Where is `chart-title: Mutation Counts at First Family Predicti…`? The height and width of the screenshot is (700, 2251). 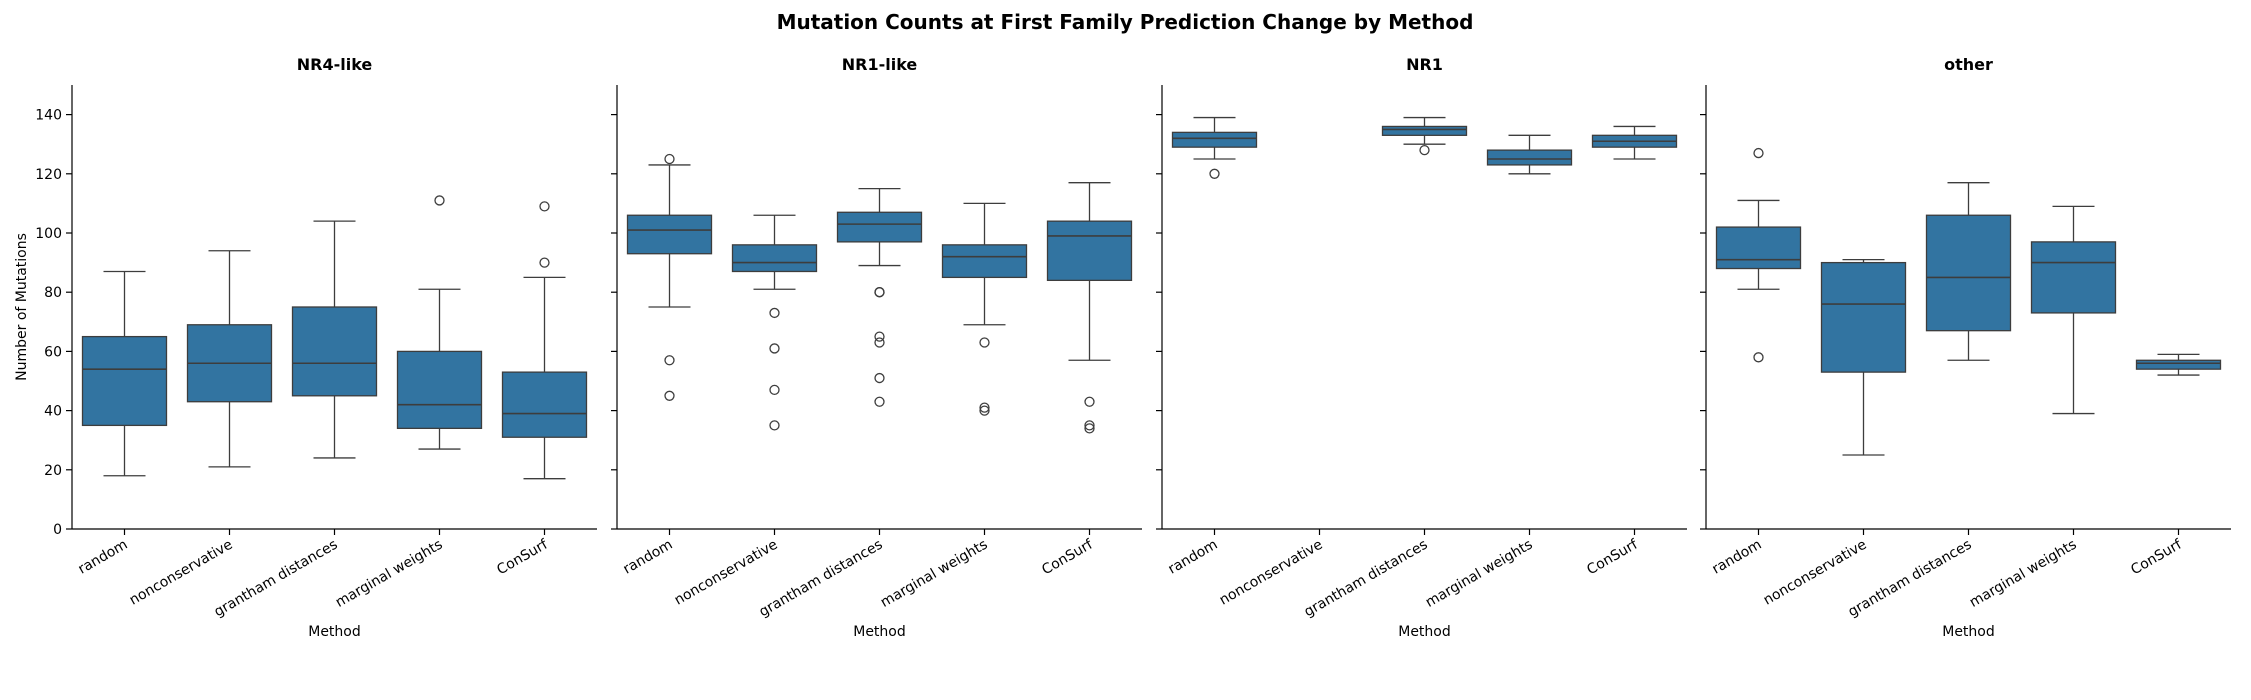 chart-title: Mutation Counts at First Family Predicti… is located at coordinates (1125, 22).